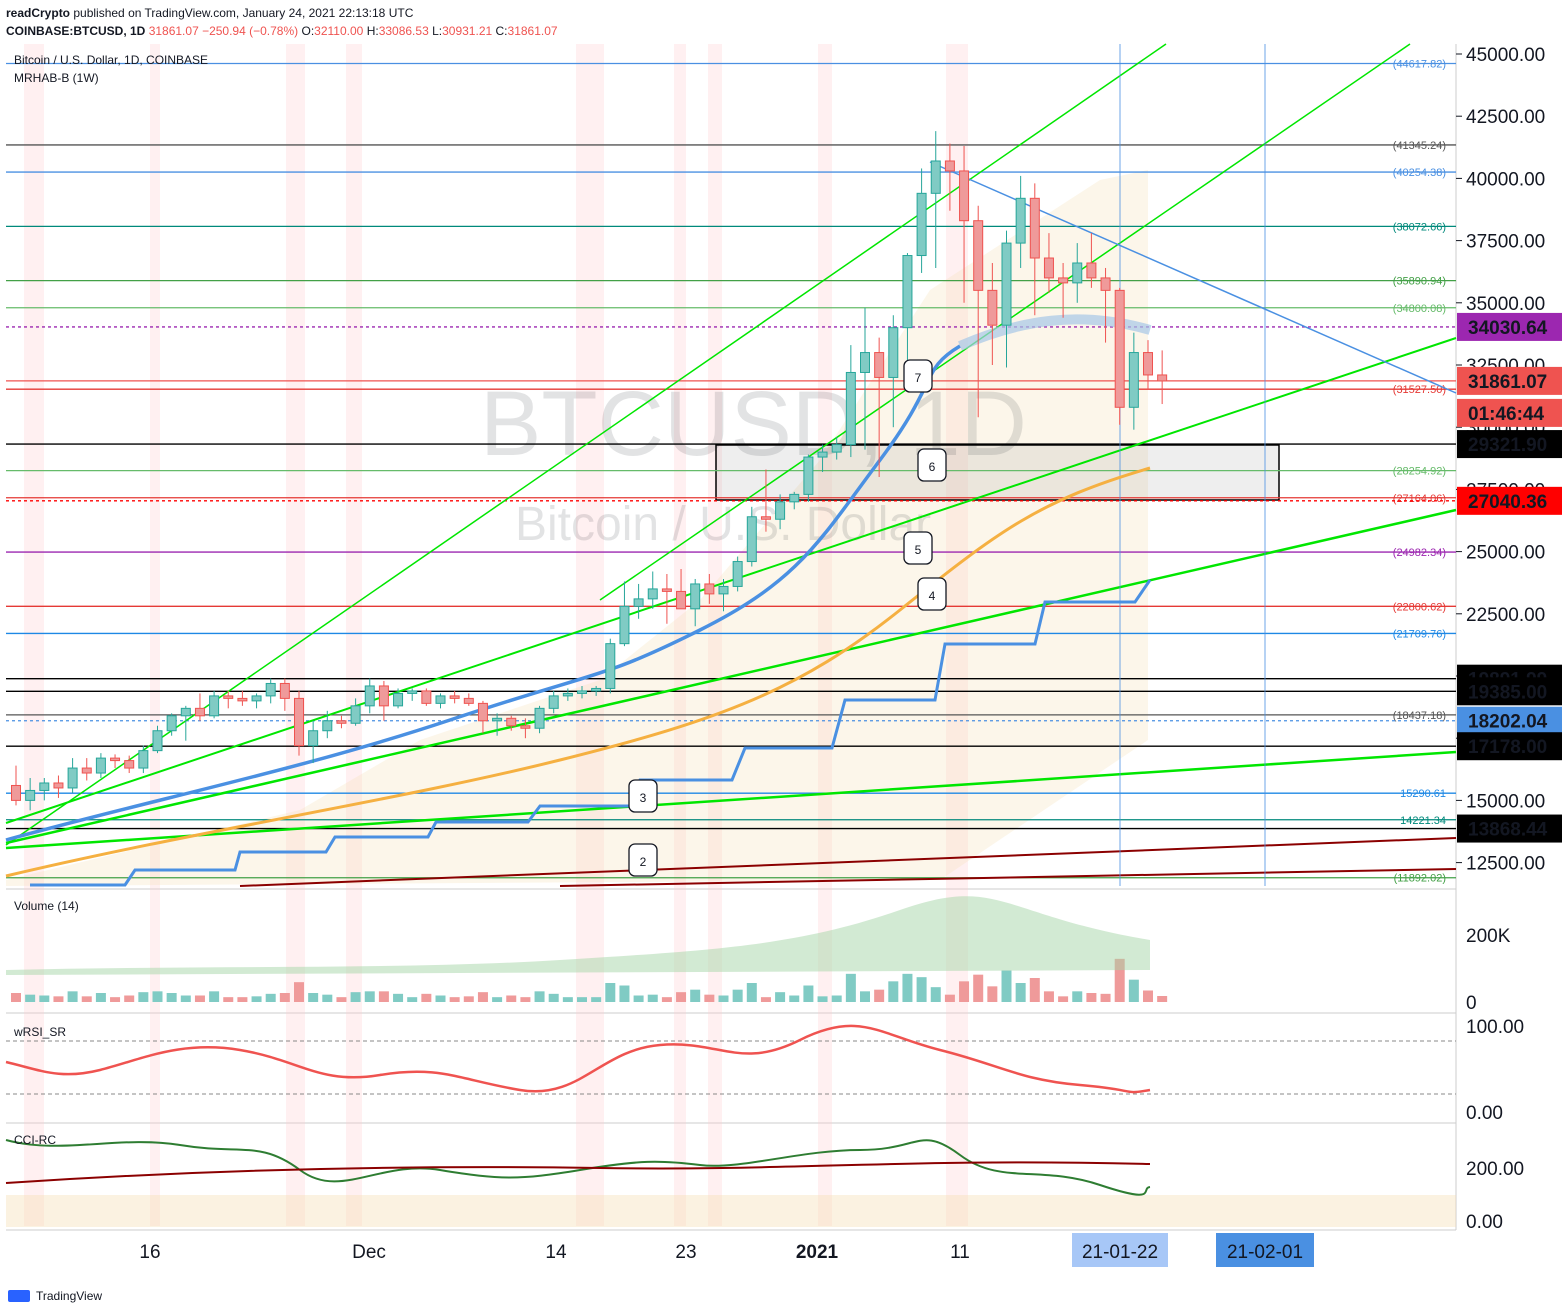 This screenshot has width=1568, height=1311. I want to click on level-label: (22800.62), so click(1419, 607).